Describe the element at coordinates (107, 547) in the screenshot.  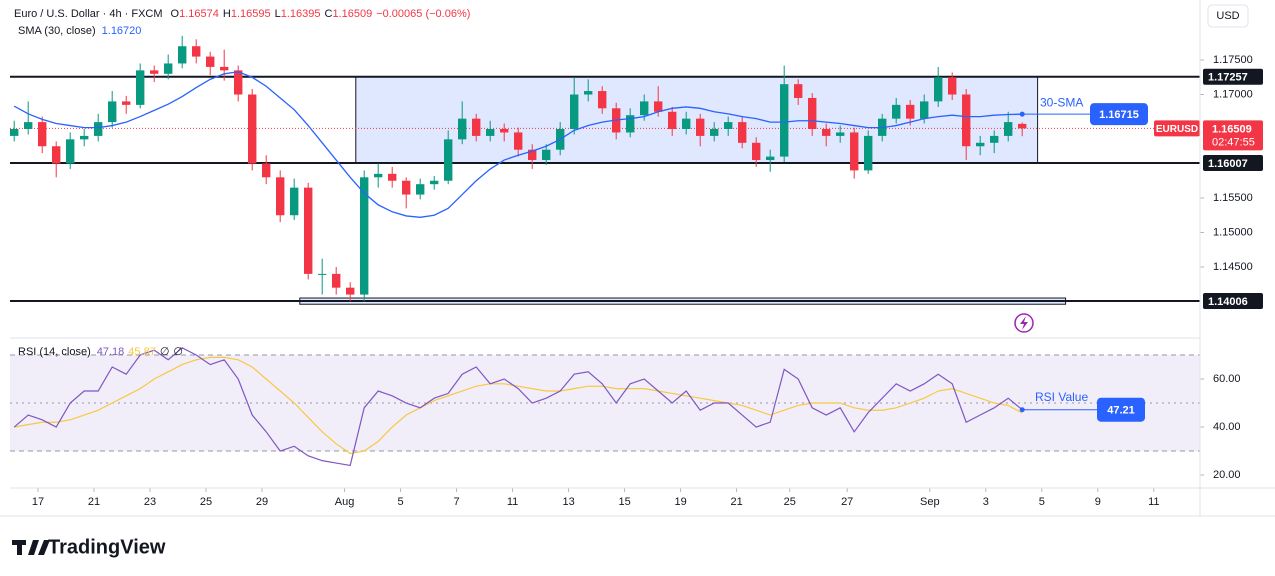
I see `brand-name: TradingView` at that location.